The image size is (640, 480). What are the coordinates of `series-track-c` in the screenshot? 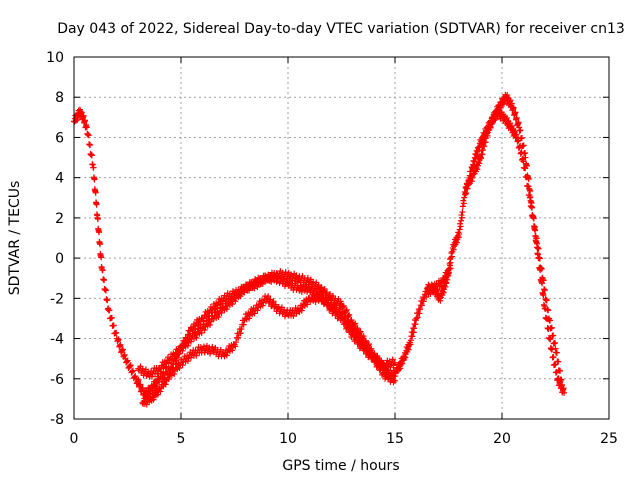 It's located at (268, 349).